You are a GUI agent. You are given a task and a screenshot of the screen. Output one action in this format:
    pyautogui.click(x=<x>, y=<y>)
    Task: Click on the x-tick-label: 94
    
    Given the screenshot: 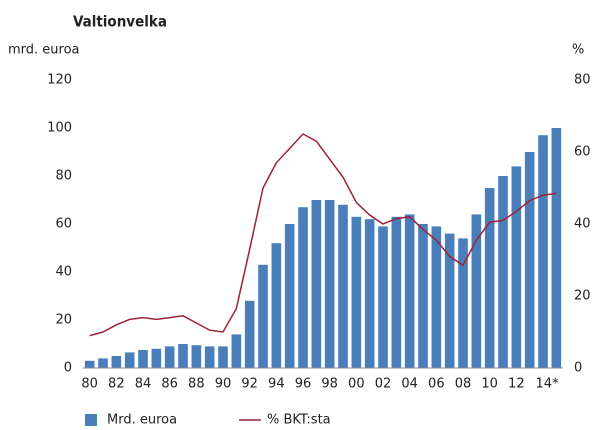 What is the action you would take?
    pyautogui.click(x=276, y=384)
    